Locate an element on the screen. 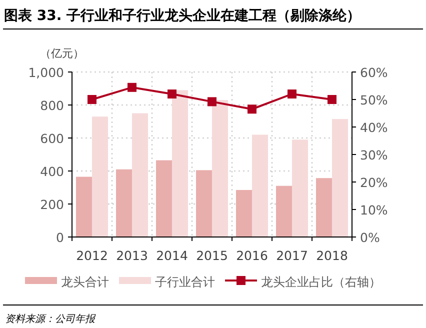 Image resolution: width=426 pixels, height=328 pixels. y2-tick-label: 40% is located at coordinates (374, 127).